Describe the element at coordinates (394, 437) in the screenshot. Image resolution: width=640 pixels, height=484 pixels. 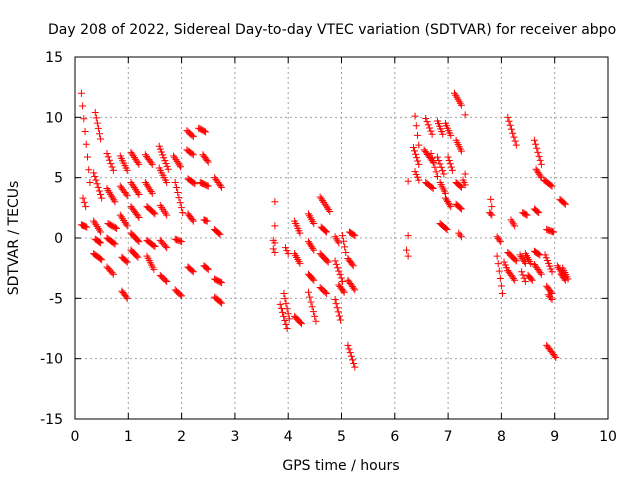
I see `x-tick-label: 6` at that location.